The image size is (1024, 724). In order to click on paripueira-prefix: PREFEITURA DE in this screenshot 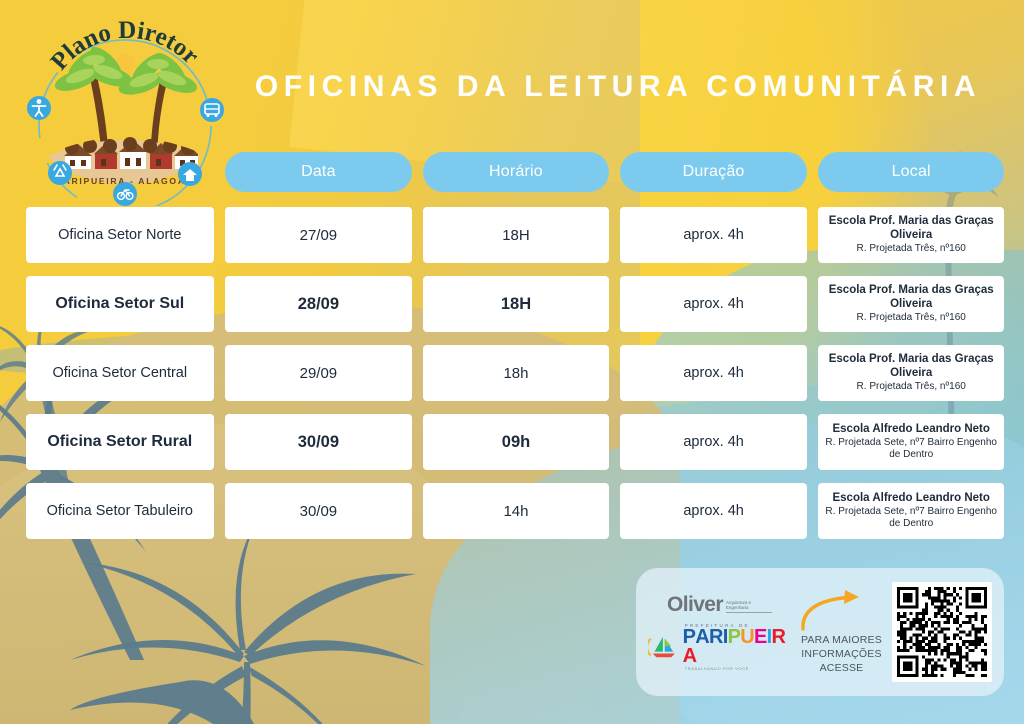, I will do `click(717, 625)`.